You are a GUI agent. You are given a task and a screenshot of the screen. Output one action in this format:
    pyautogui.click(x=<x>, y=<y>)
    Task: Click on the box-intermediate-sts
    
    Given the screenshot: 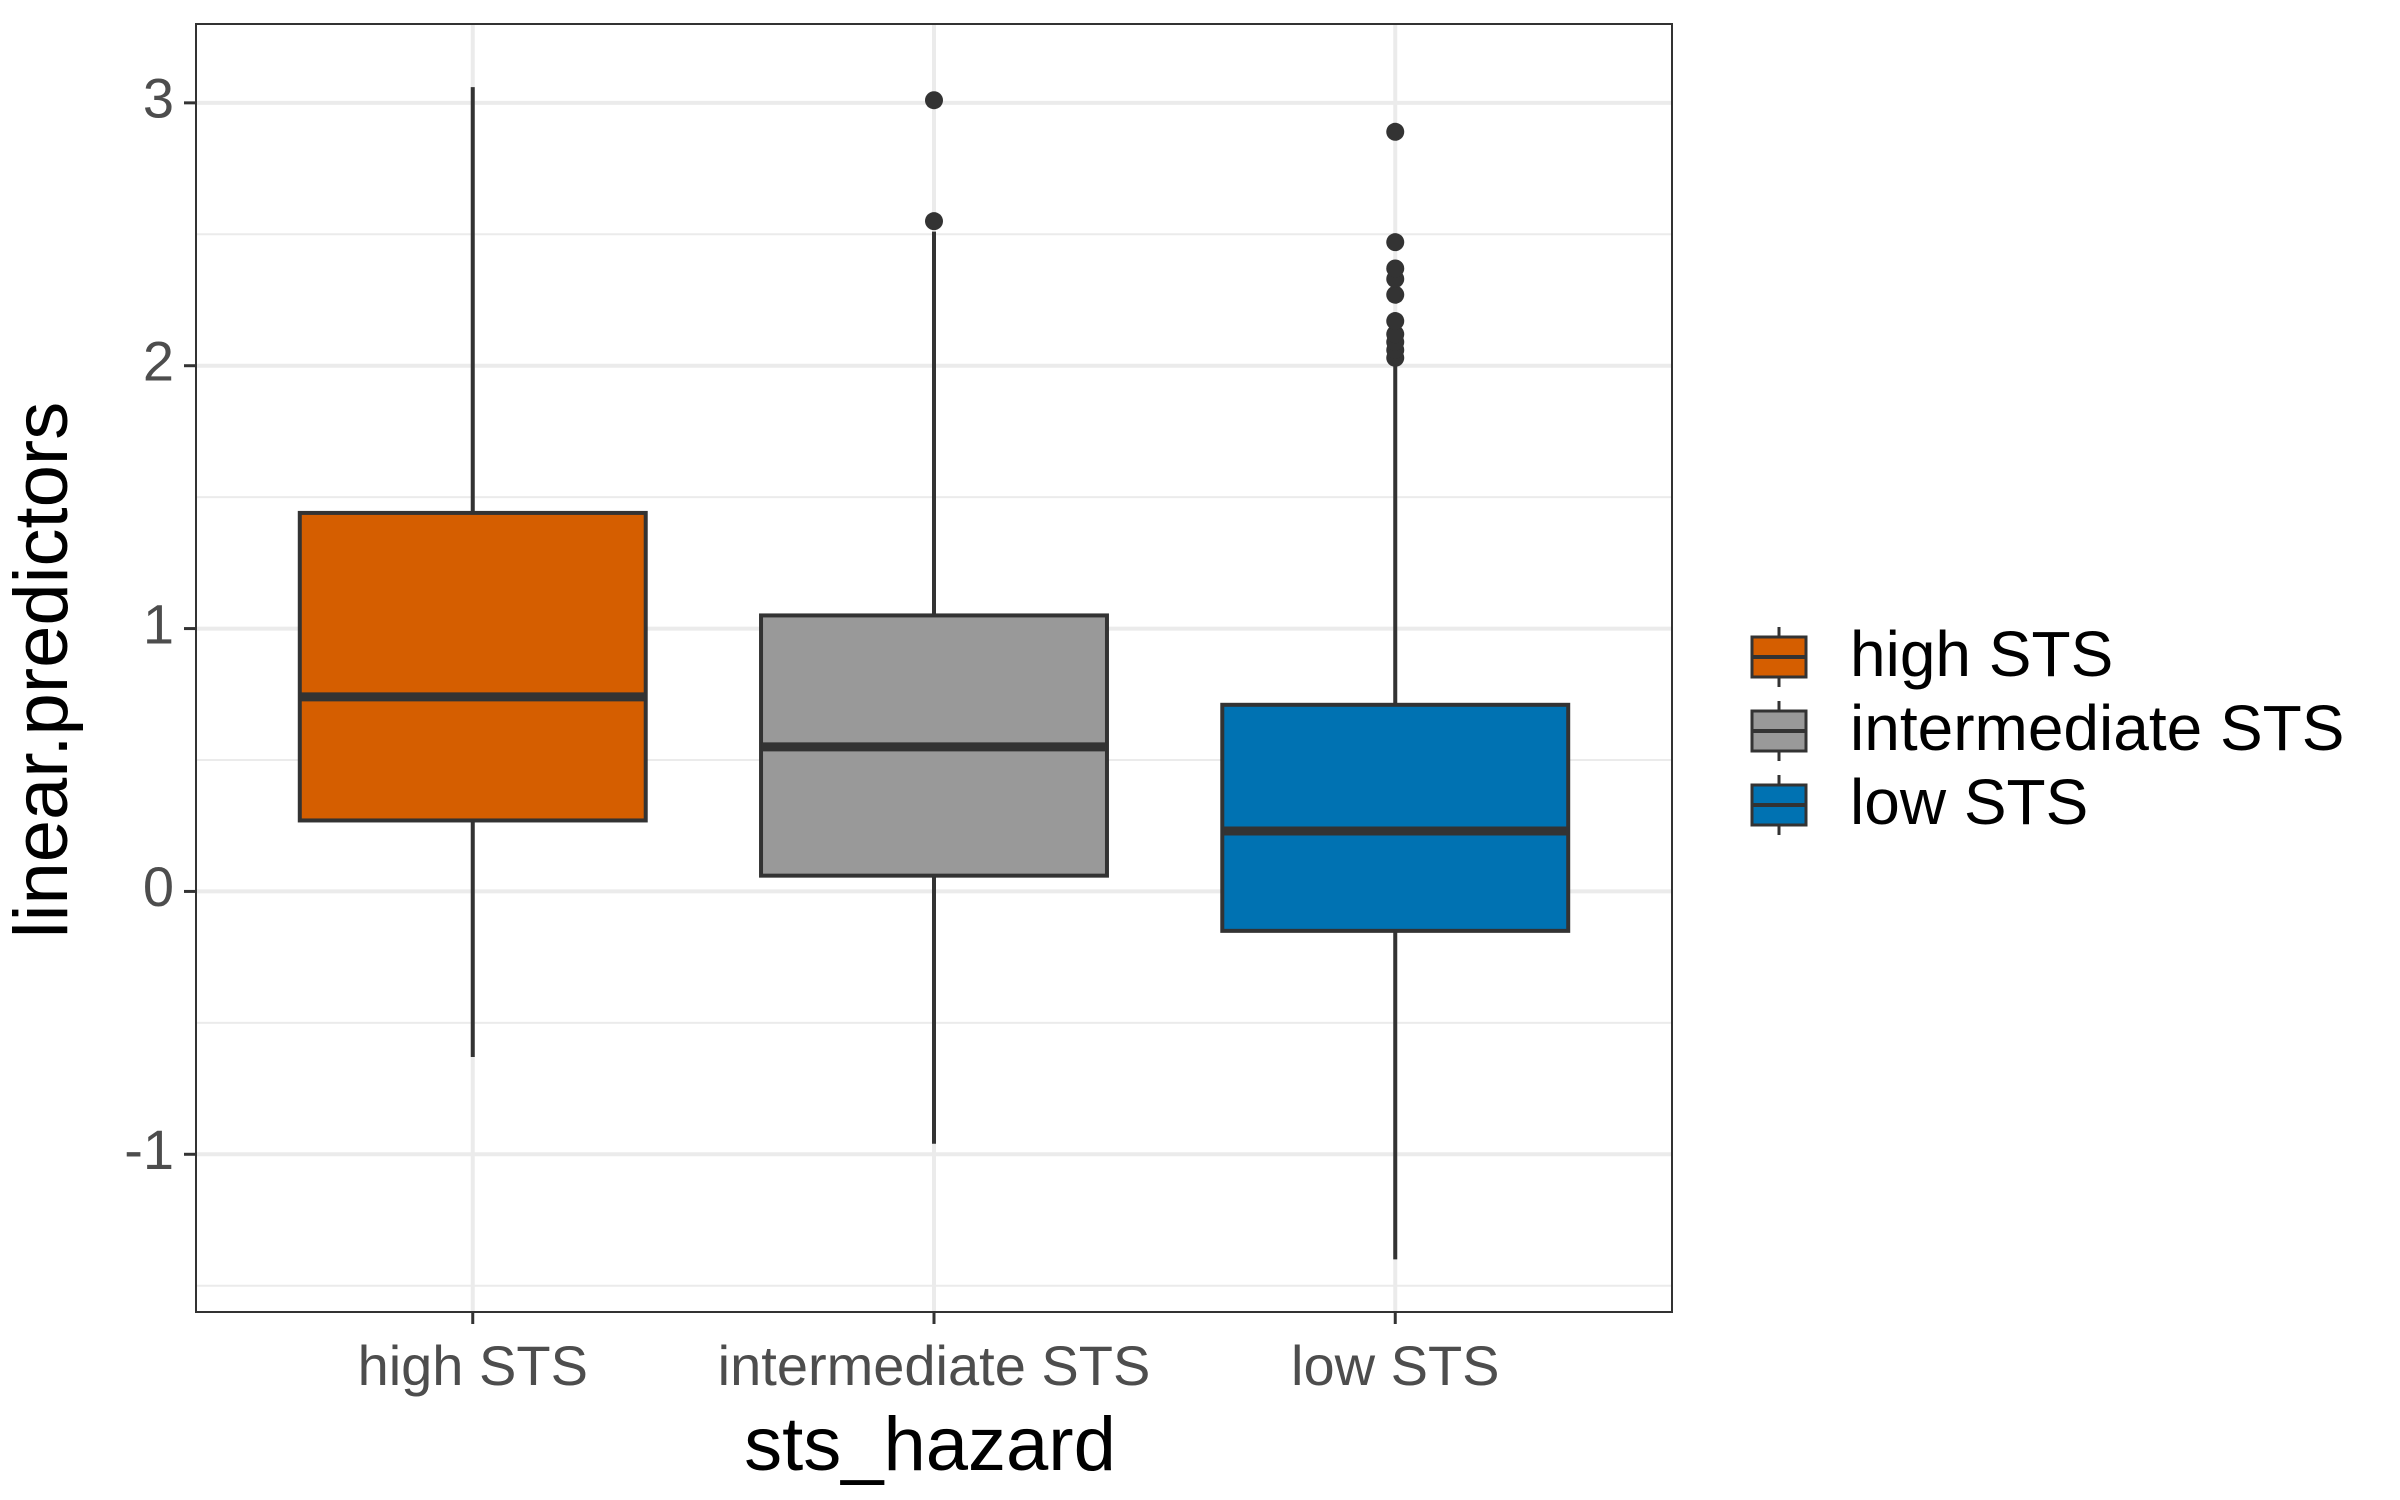 What is the action you would take?
    pyautogui.click(x=934, y=617)
    